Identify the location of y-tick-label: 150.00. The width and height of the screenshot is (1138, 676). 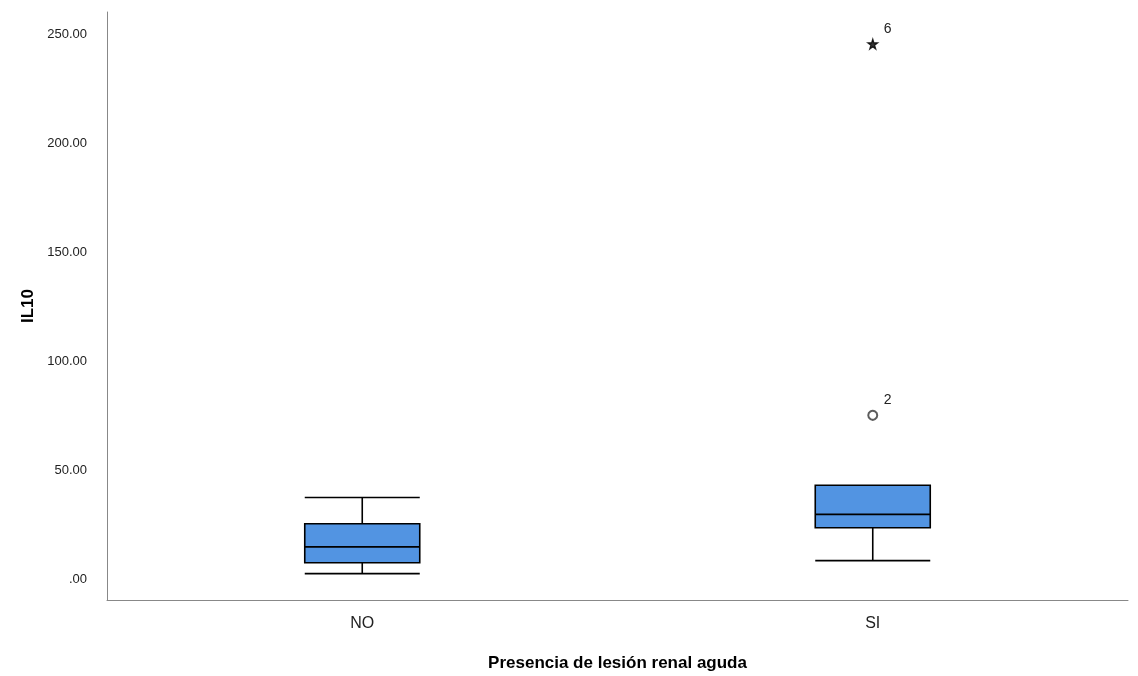
(67, 252).